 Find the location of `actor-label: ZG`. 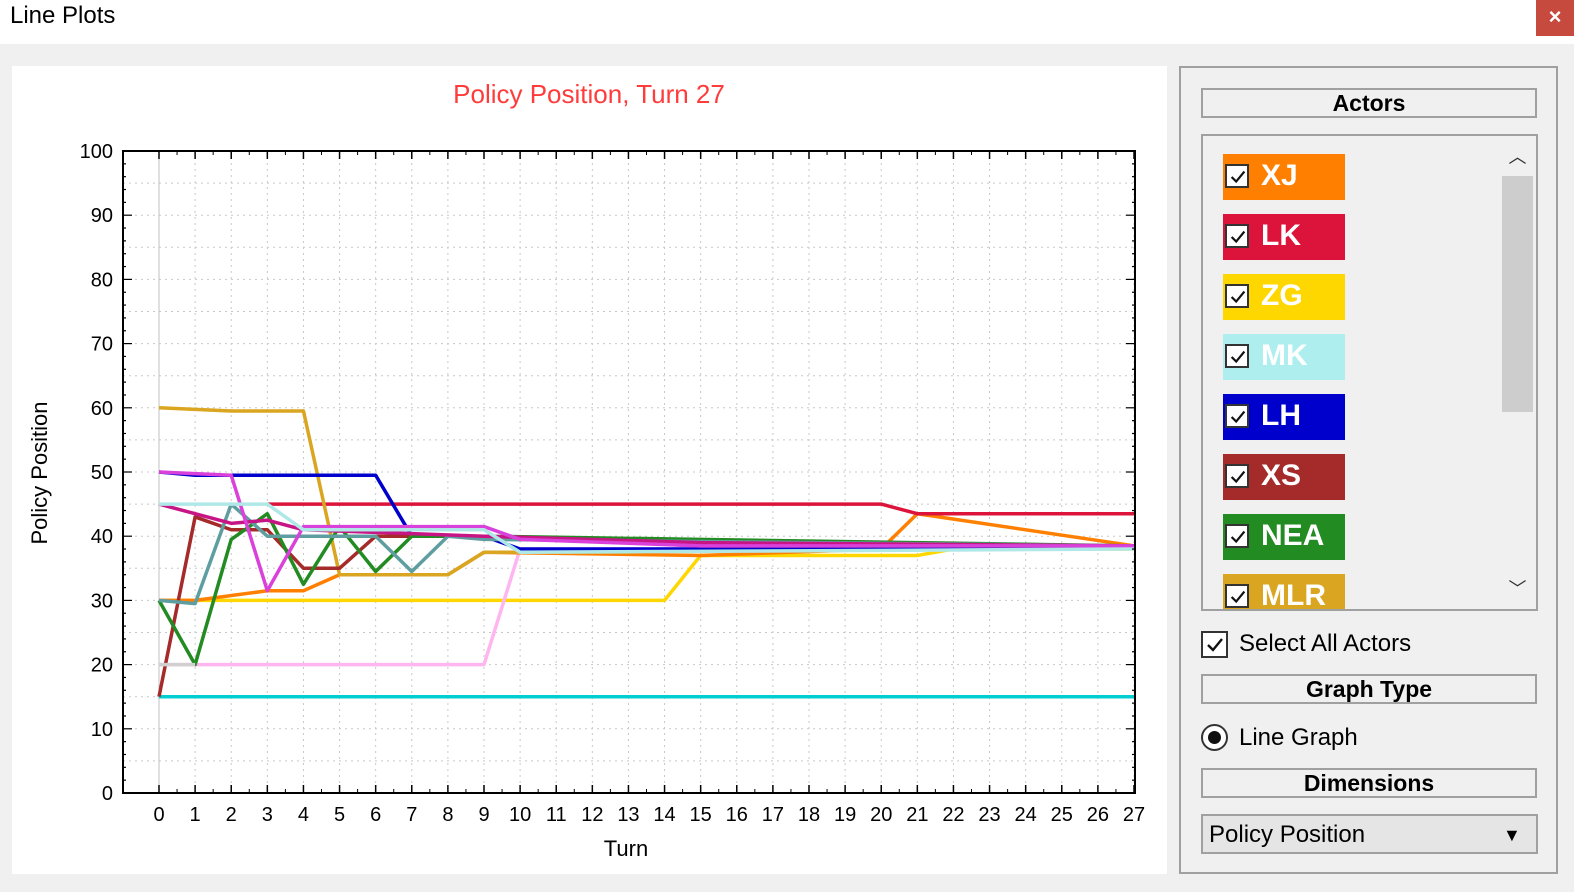

actor-label: ZG is located at coordinates (1282, 295).